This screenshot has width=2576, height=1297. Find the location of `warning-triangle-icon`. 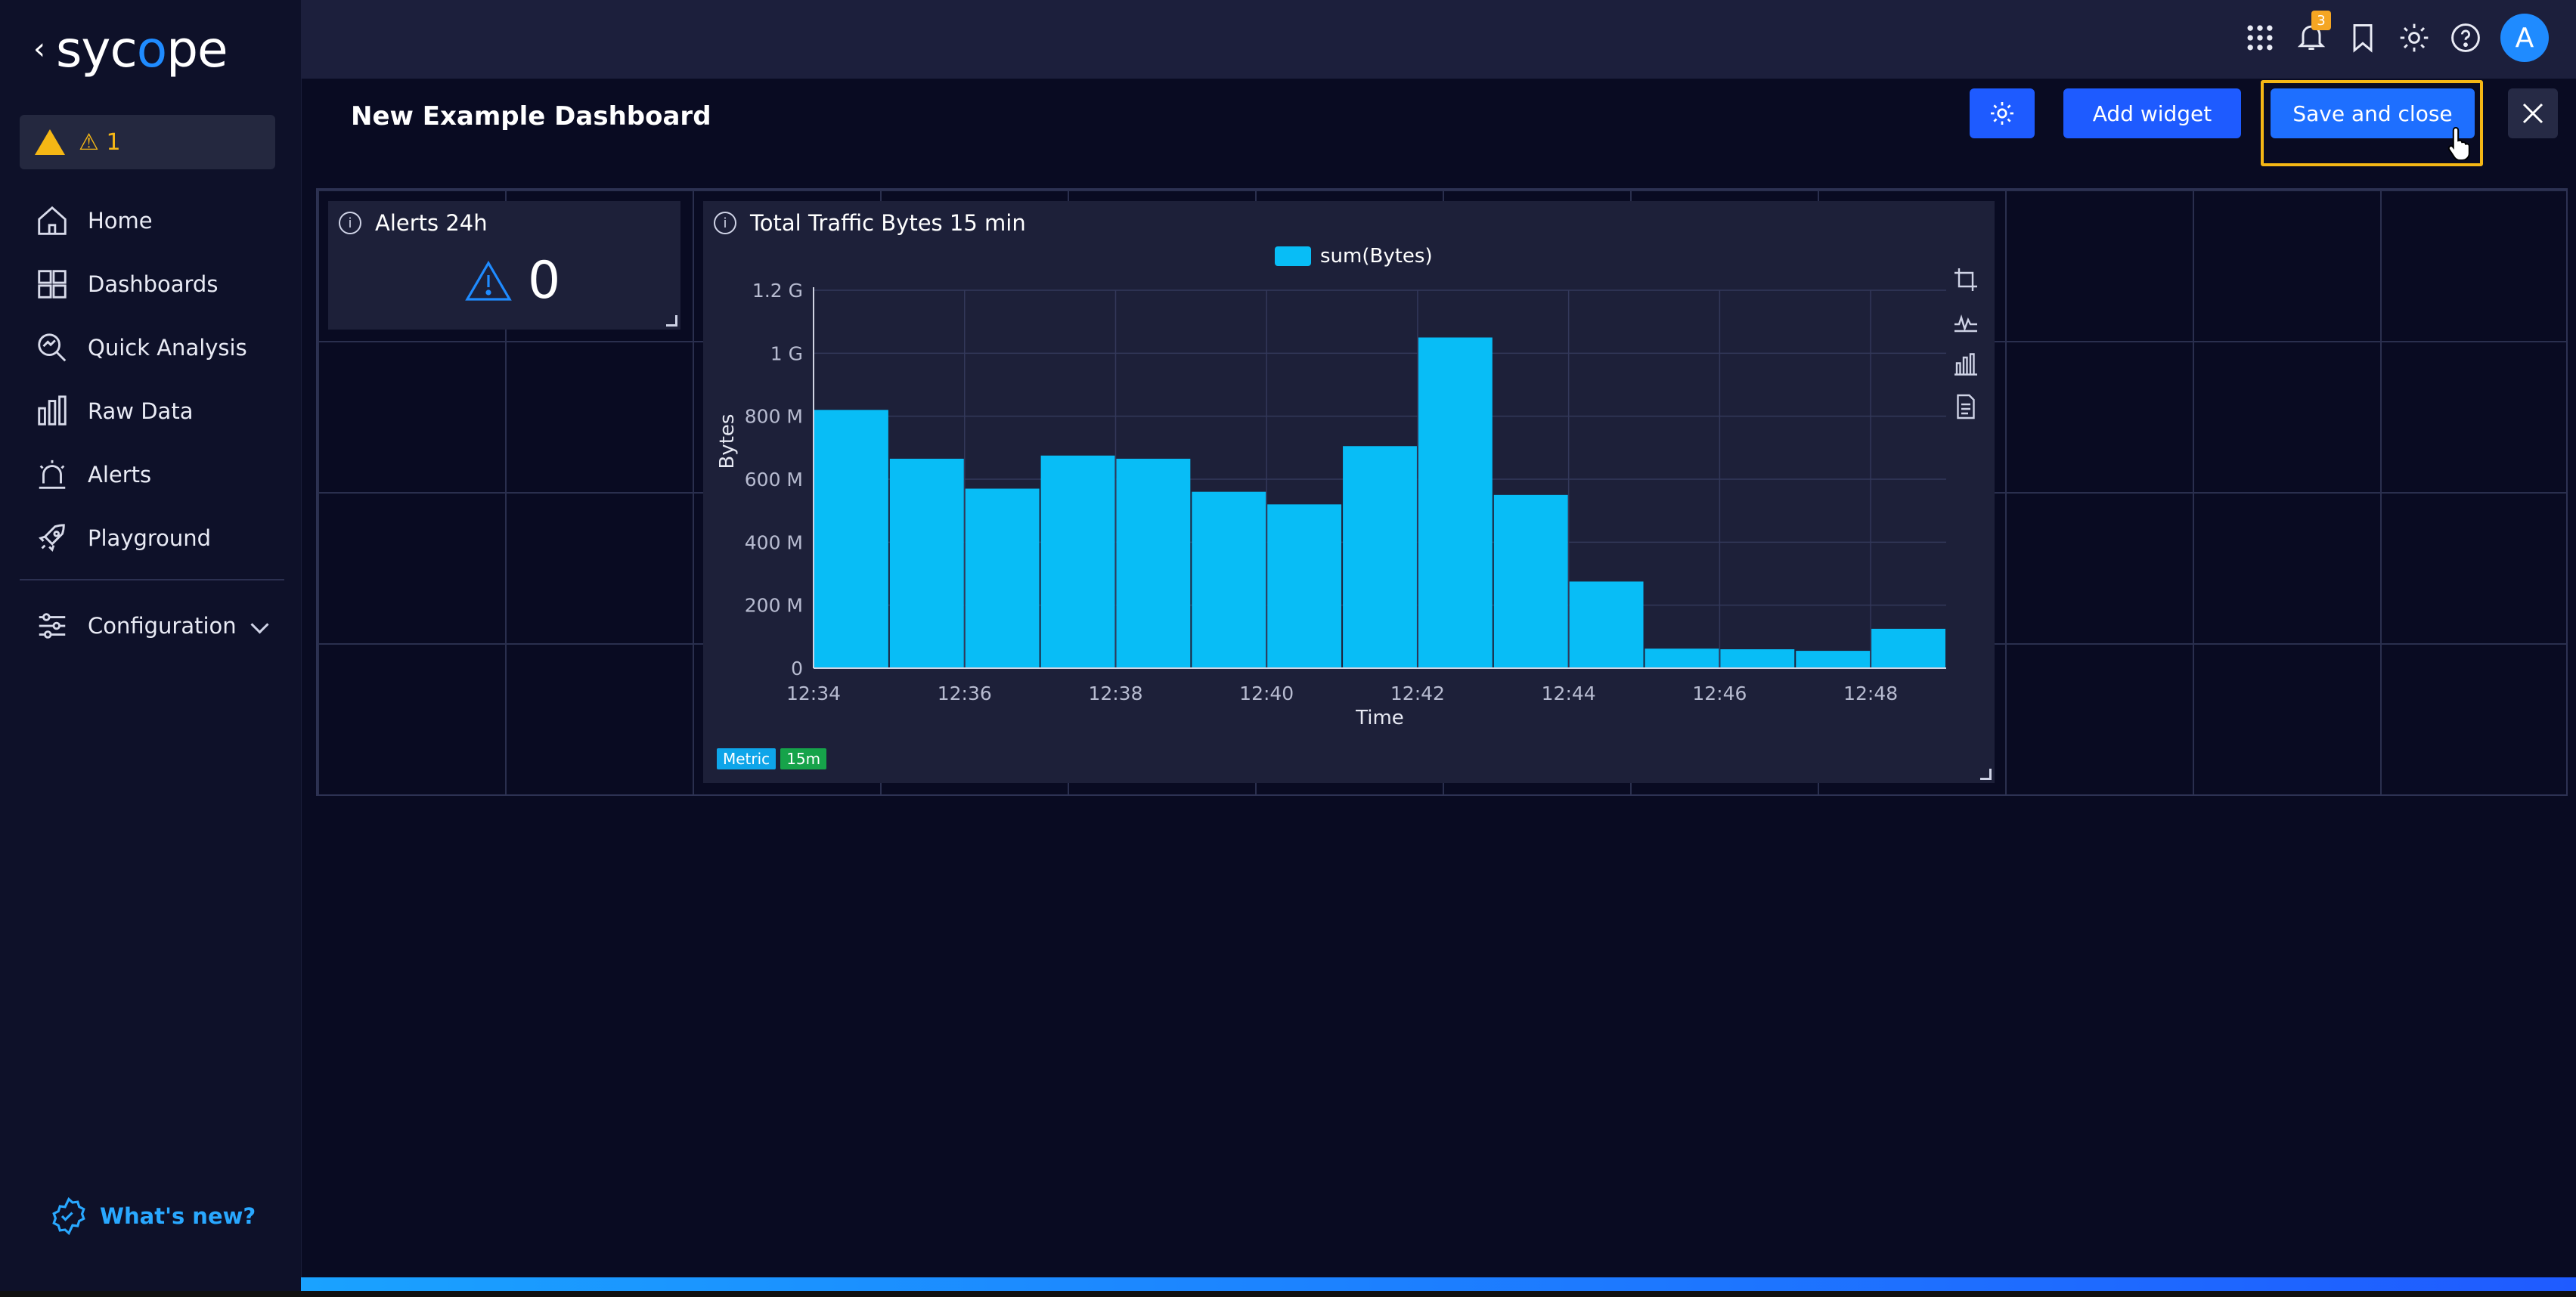

warning-triangle-icon is located at coordinates (488, 280).